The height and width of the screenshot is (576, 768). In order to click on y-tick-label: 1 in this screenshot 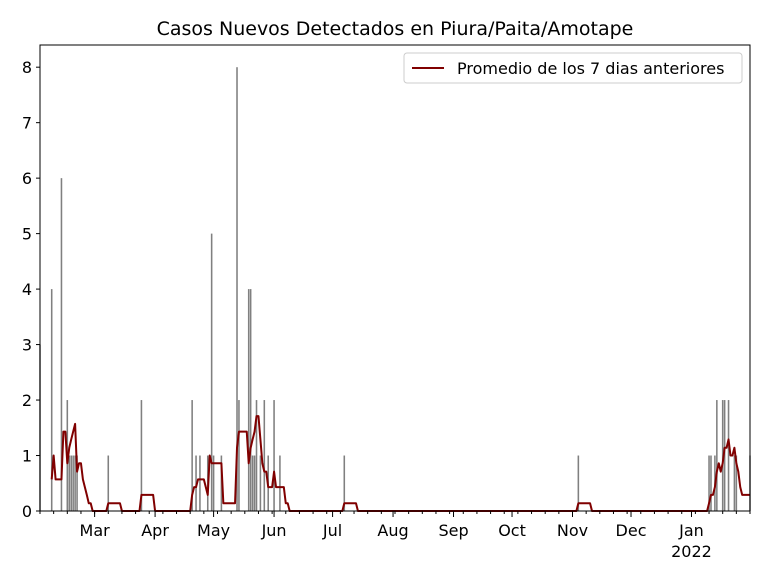, I will do `click(27, 456)`.